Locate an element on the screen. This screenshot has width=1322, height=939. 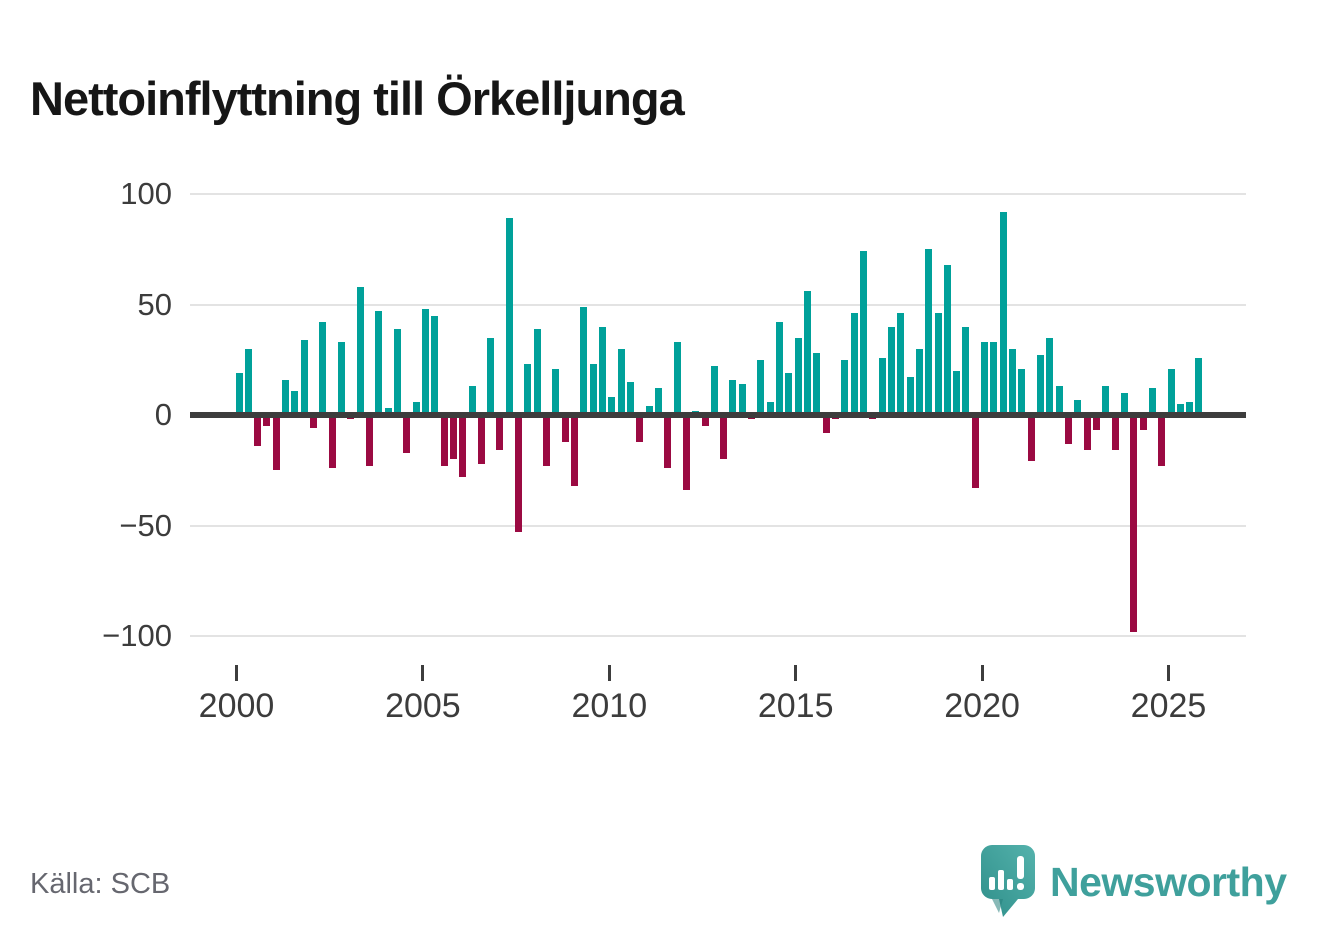
bar-2002Q4 is located at coordinates (342, 378).